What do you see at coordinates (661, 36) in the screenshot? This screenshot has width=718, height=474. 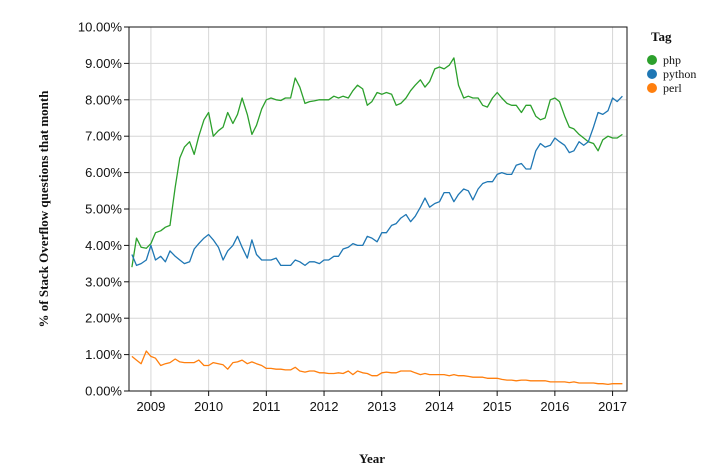 I see `legend-title: Tag` at bounding box center [661, 36].